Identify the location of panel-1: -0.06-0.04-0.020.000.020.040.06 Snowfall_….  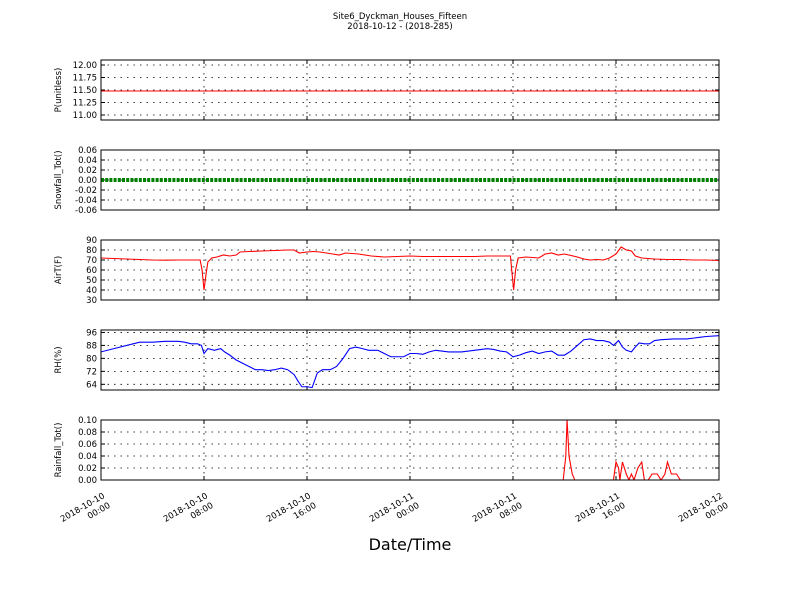
(387, 181).